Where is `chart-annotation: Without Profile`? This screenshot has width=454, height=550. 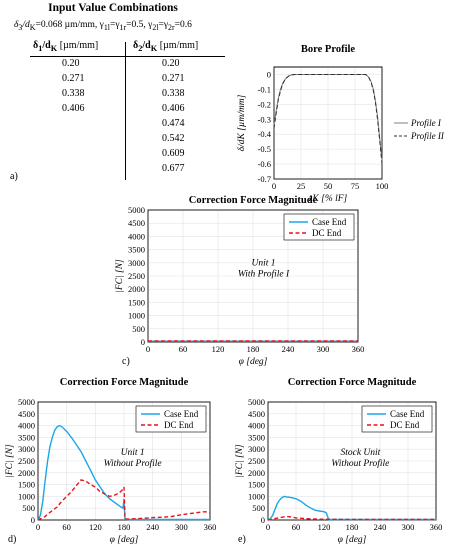 chart-annotation: Without Profile is located at coordinates (133, 463).